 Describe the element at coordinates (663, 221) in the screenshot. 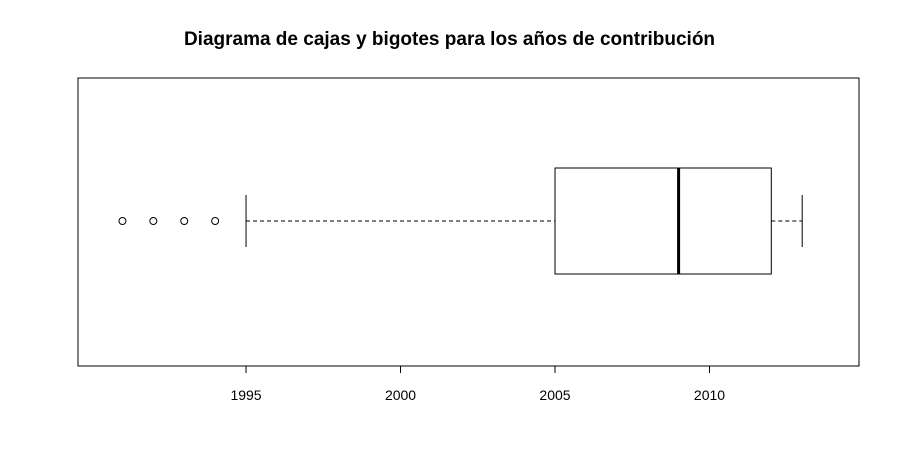

I see `box-iqr` at that location.